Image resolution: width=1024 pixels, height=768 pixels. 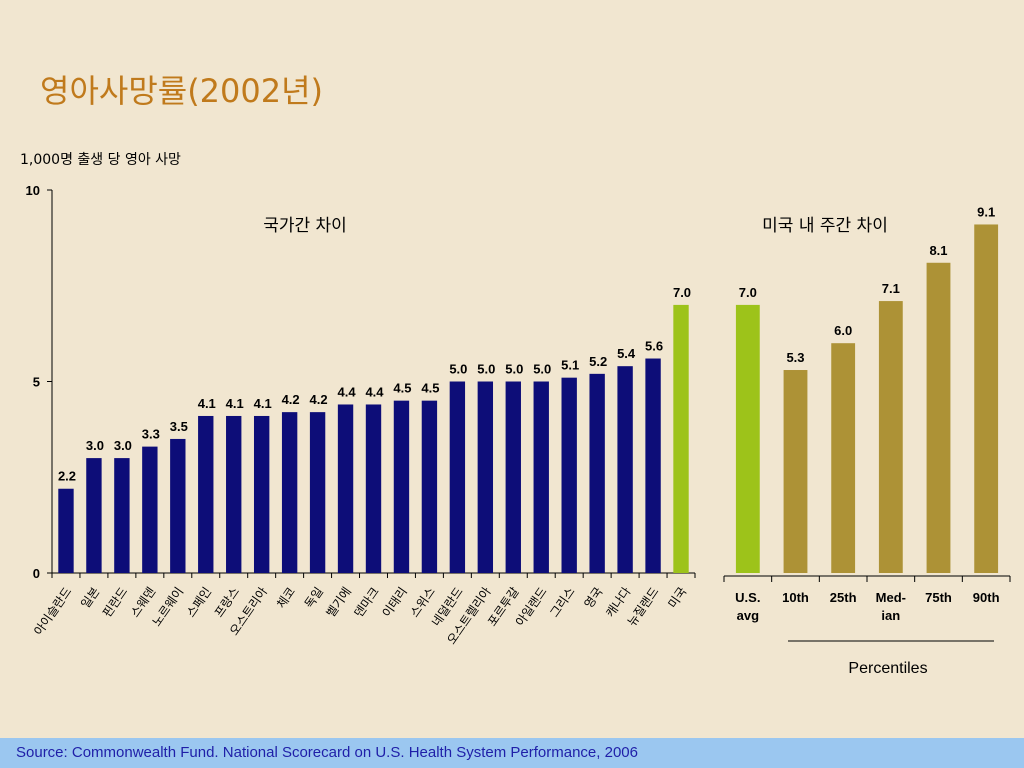 I want to click on bar-value-label: 5.1, so click(x=570, y=365).